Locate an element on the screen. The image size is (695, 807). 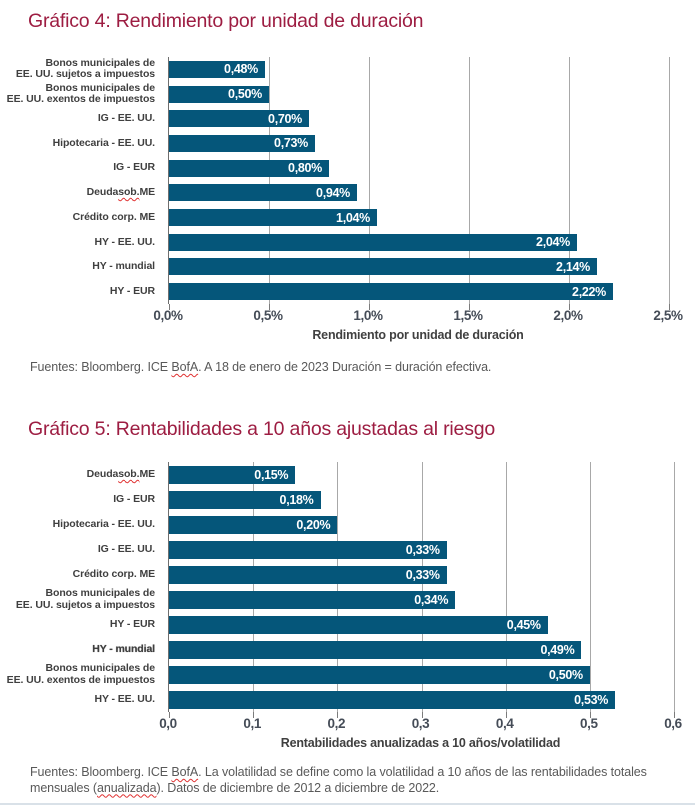
bar-row: 0,49% is located at coordinates (421, 649).